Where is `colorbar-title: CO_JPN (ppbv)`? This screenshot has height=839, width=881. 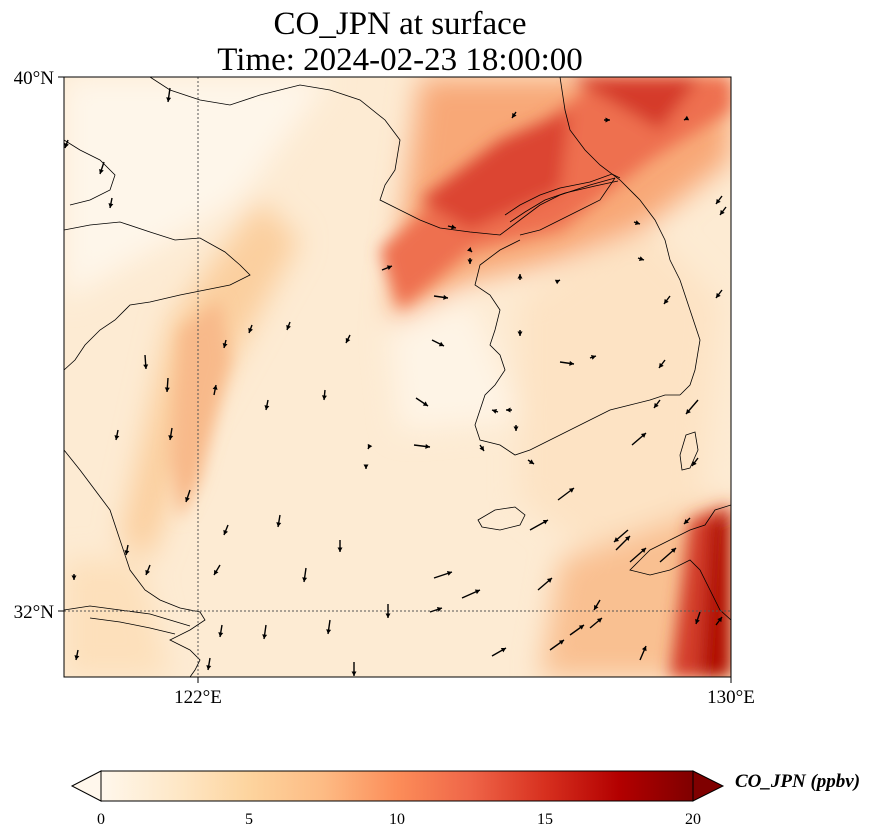 colorbar-title: CO_JPN (ppbv) is located at coordinates (797, 781).